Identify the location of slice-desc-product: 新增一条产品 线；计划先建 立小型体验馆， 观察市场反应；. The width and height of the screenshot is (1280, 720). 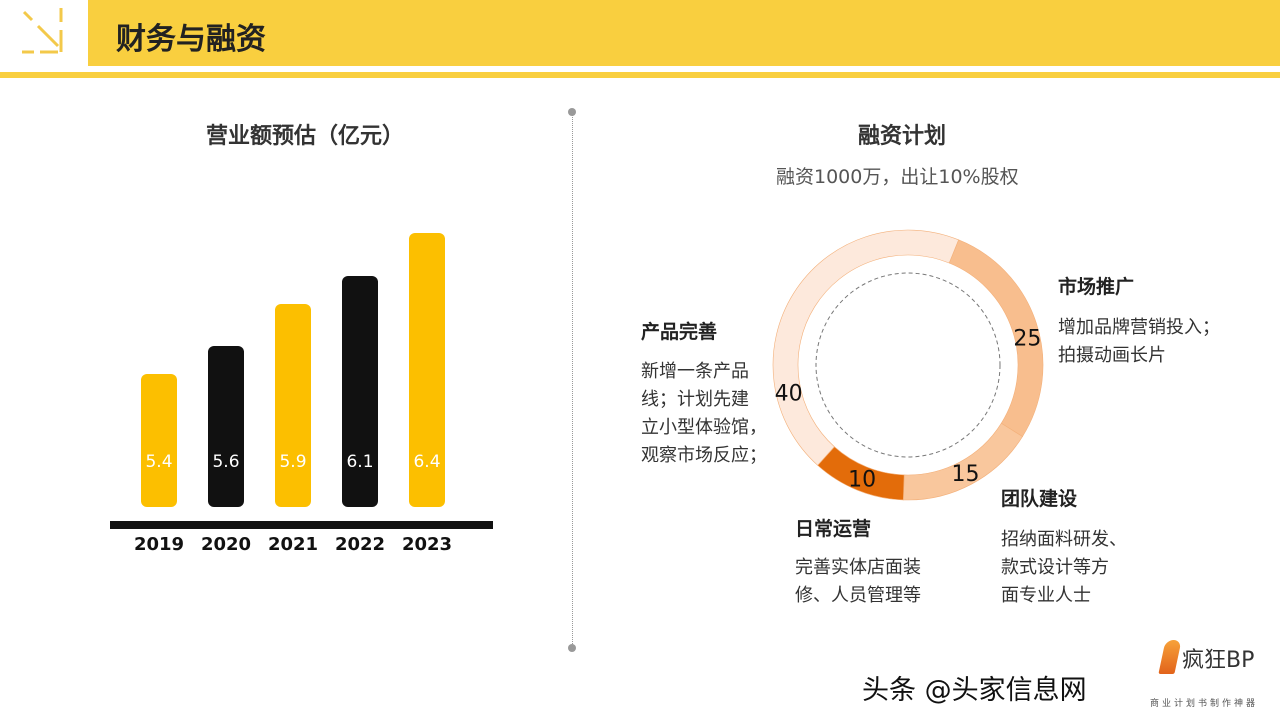
(704, 413).